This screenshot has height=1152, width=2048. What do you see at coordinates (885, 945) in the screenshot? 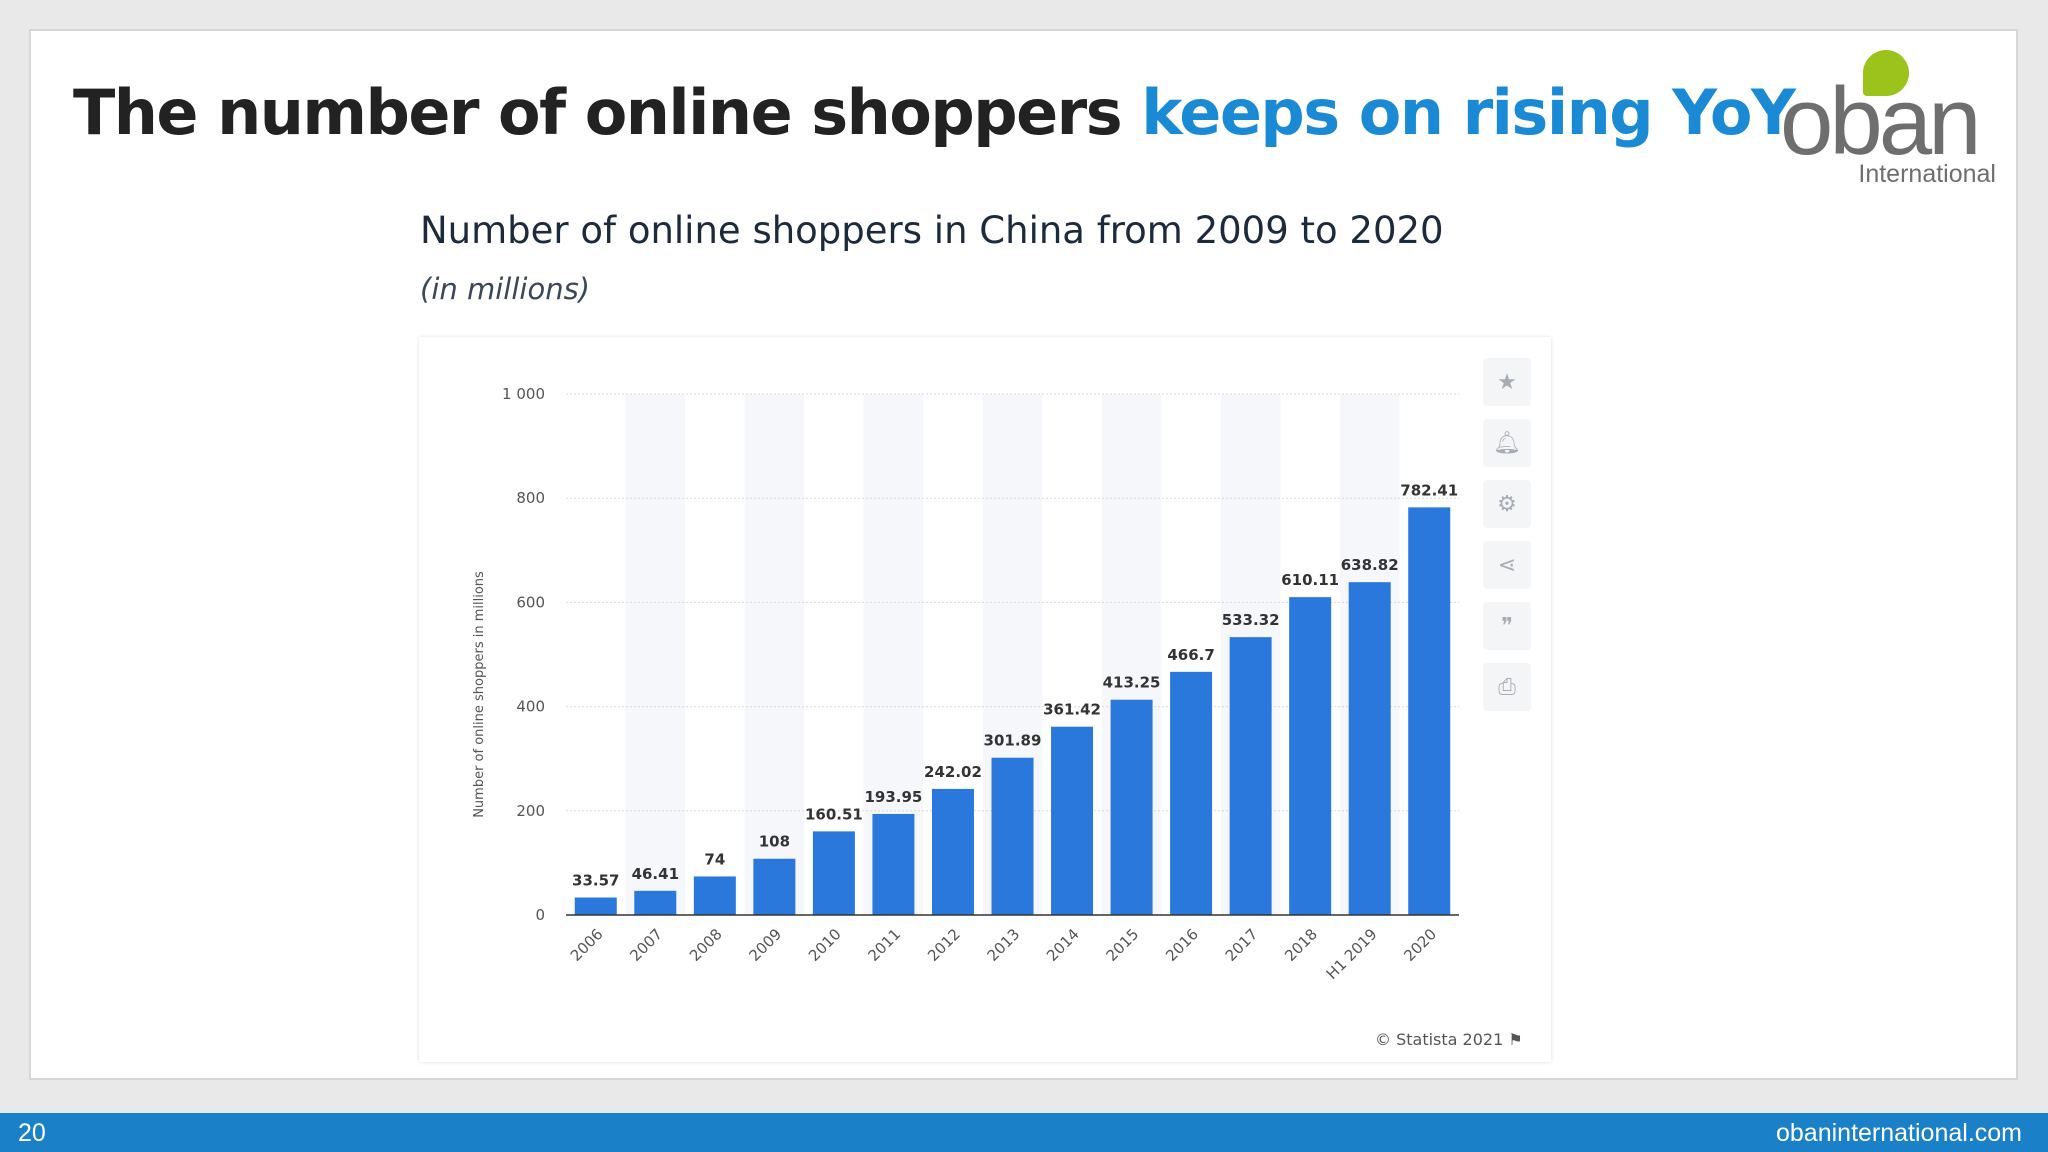
I see `x-tick-label: 2011` at bounding box center [885, 945].